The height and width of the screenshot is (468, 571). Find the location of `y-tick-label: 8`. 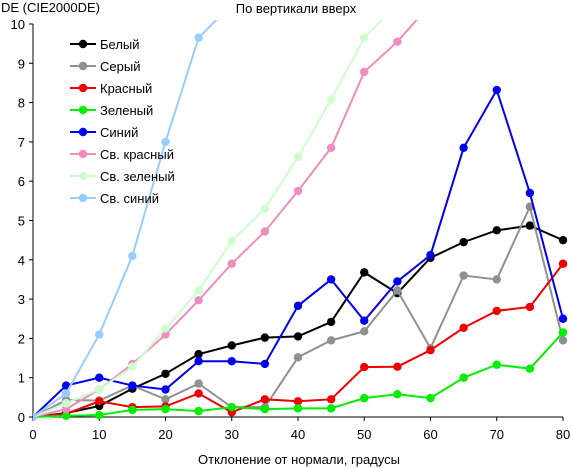

y-tick-label: 8 is located at coordinates (21, 103).